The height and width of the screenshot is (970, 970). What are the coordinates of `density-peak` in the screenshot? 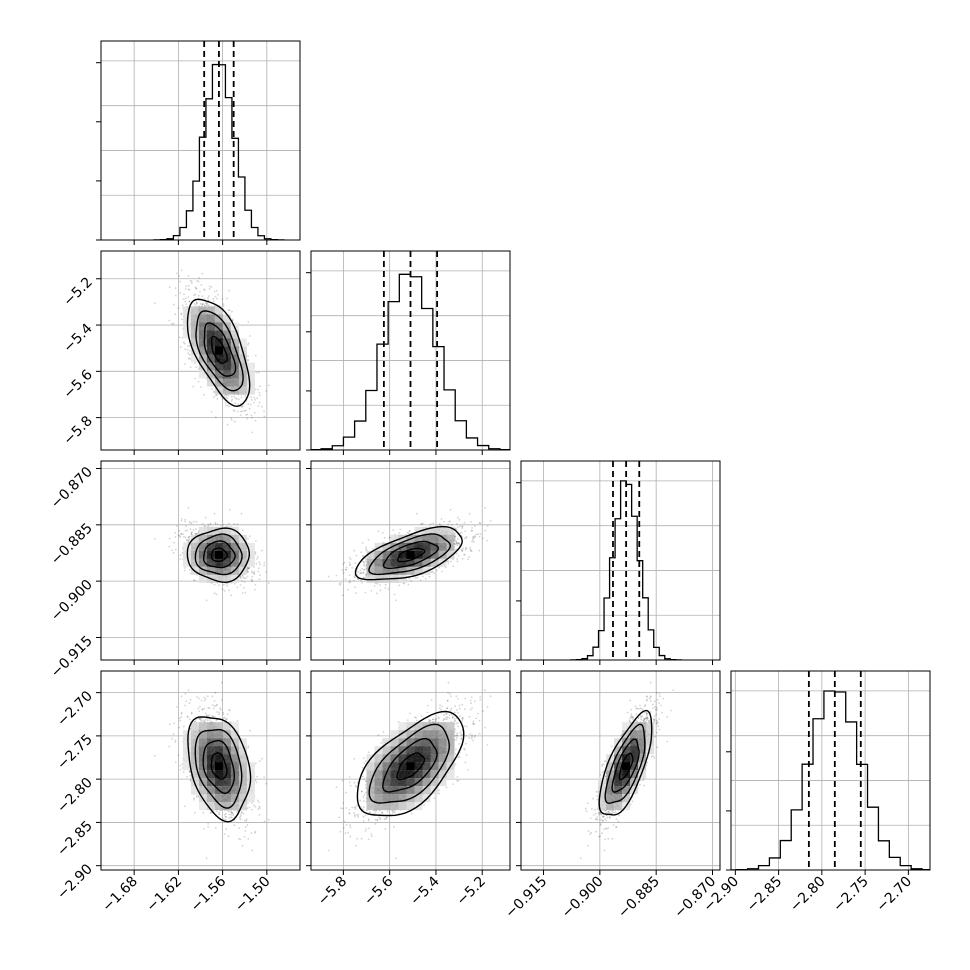 It's located at (218, 554).